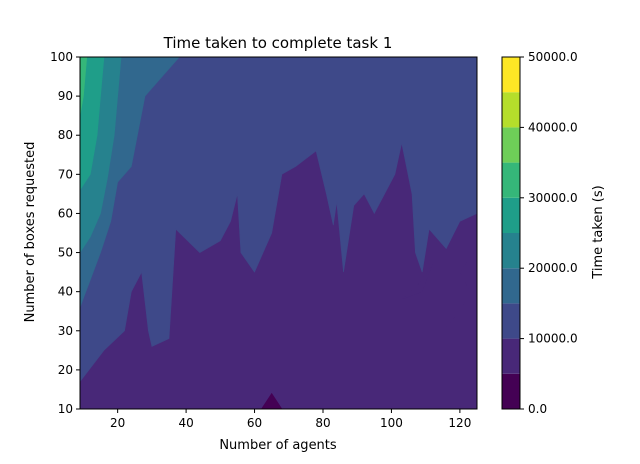 Image resolution: width=640 pixels, height=464 pixels. I want to click on colorbar-tick-label: 10000.0, so click(553, 339).